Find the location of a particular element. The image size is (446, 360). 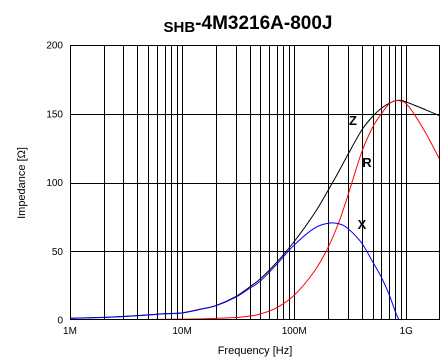

x-tick-label: 1G is located at coordinates (407, 331).